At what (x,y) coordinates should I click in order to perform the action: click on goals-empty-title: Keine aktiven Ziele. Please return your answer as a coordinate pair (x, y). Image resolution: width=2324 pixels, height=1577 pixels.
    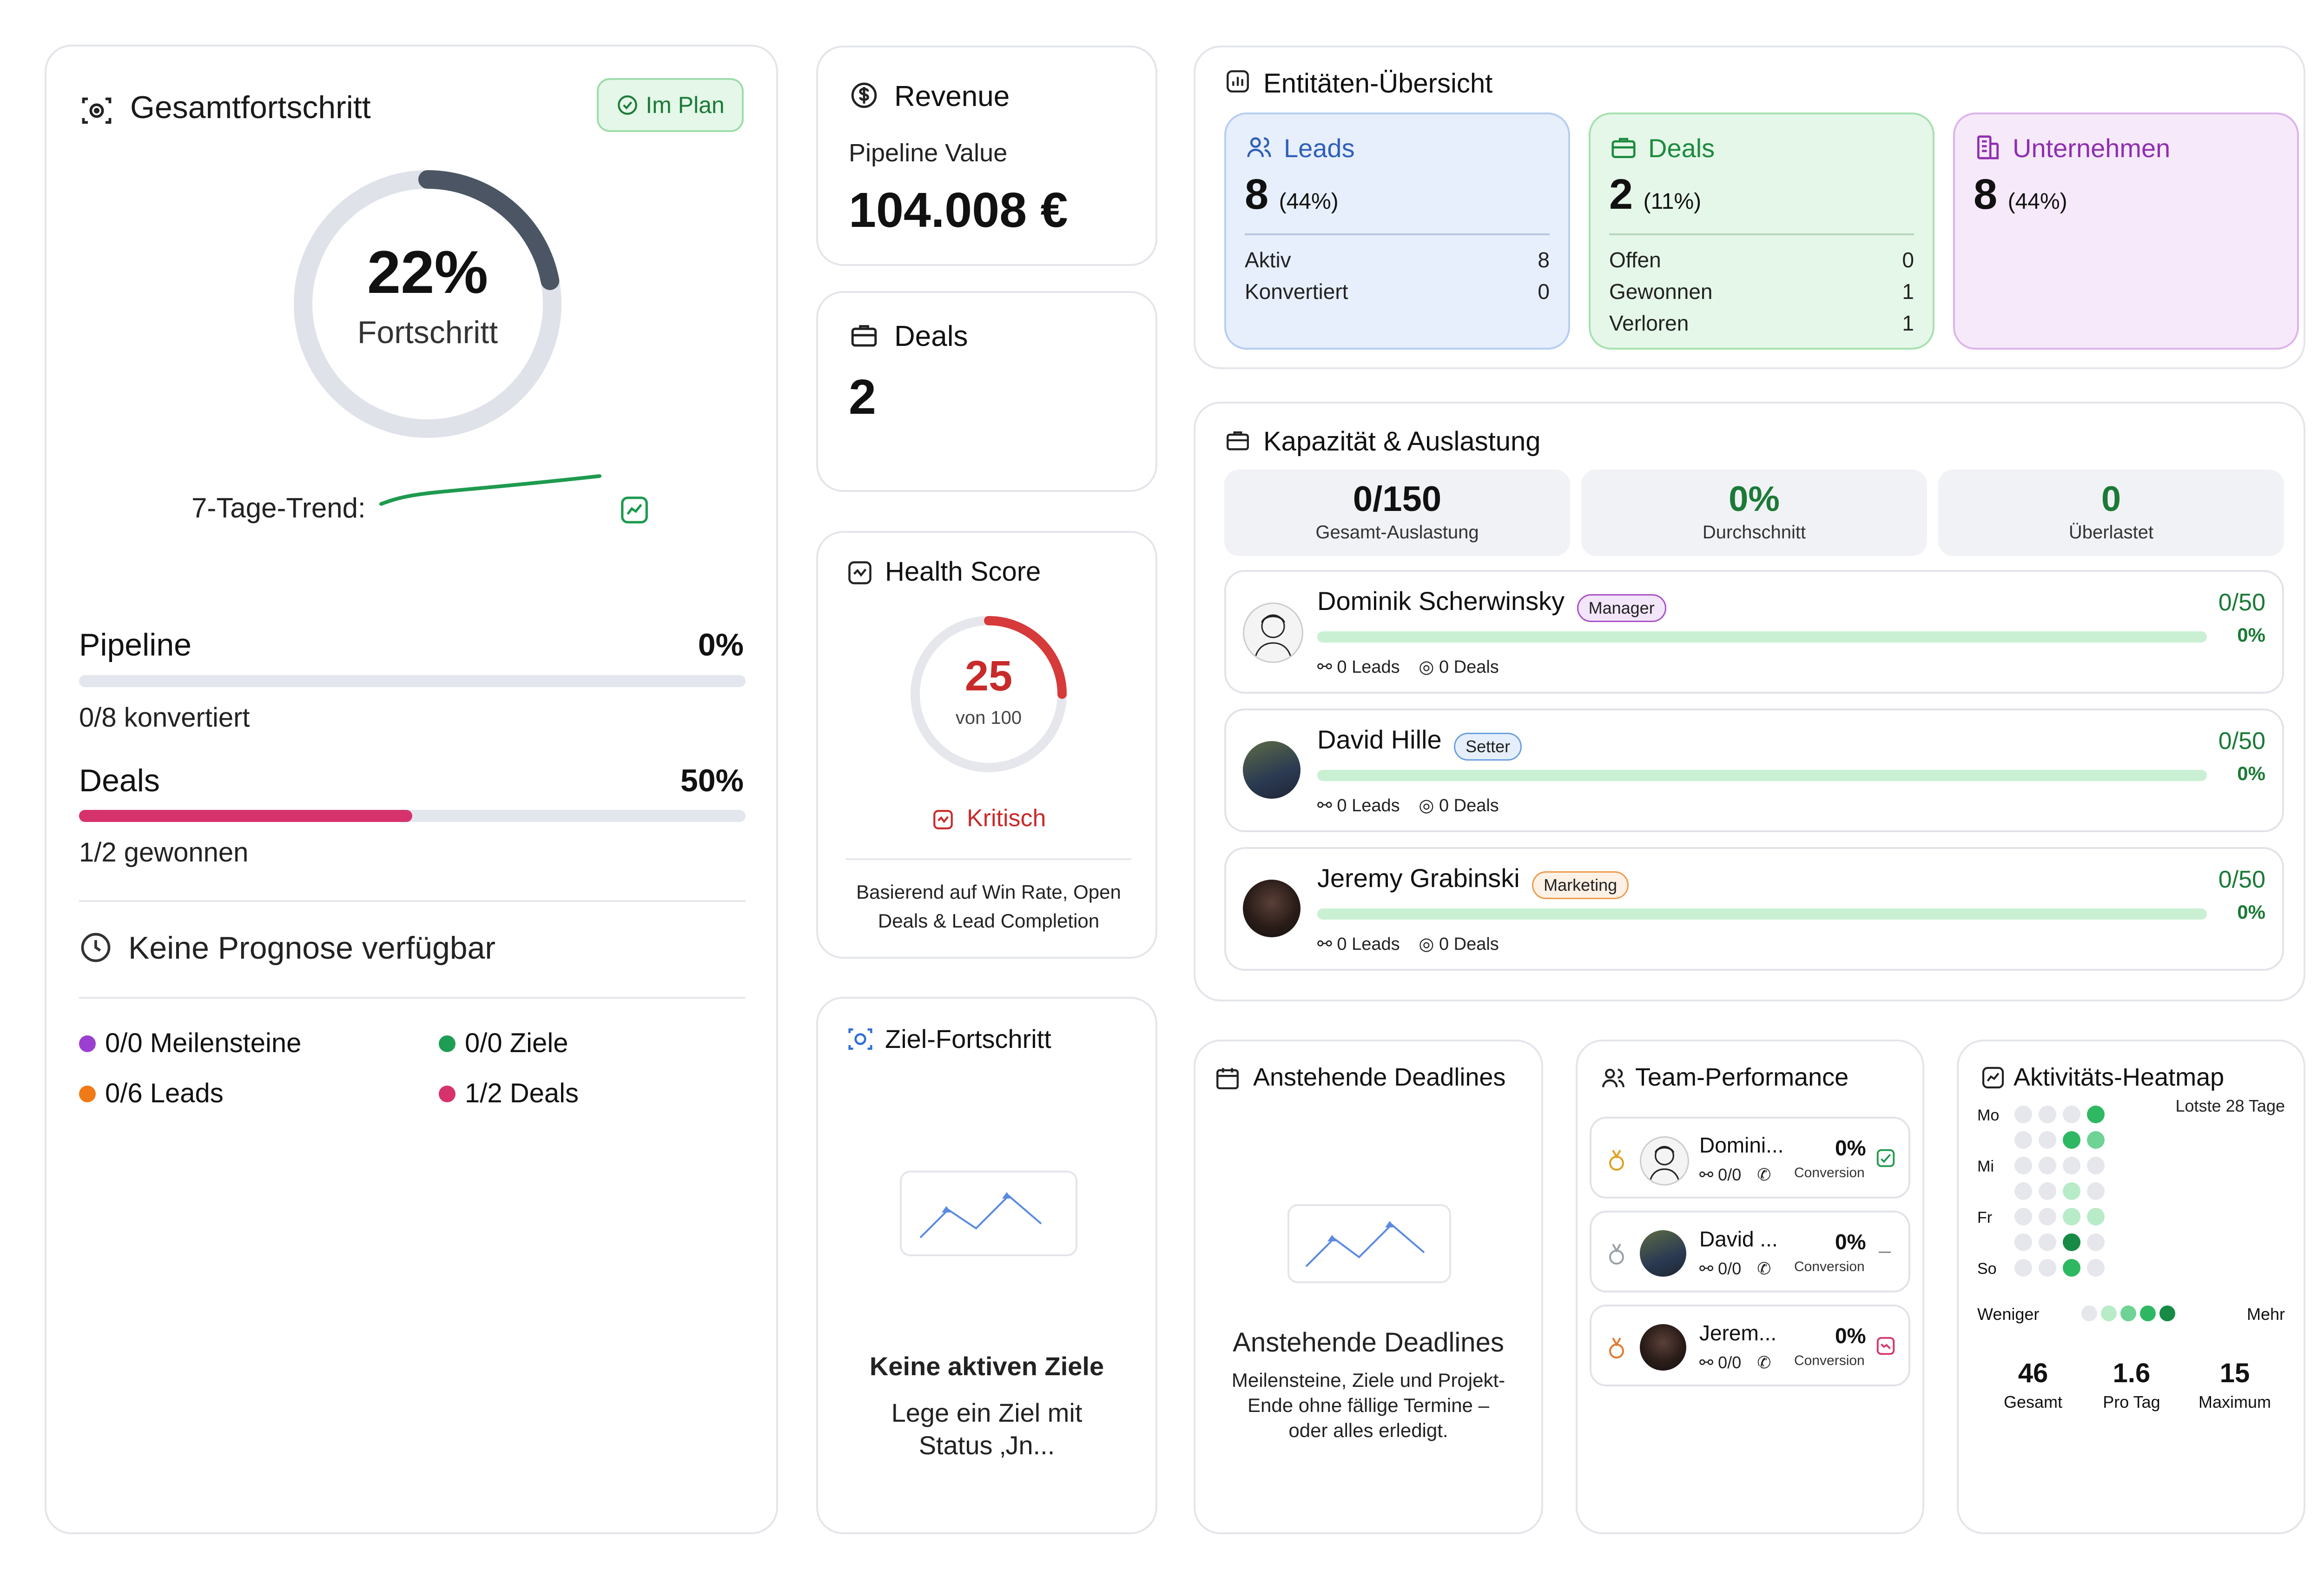
    Looking at the image, I should click on (986, 1366).